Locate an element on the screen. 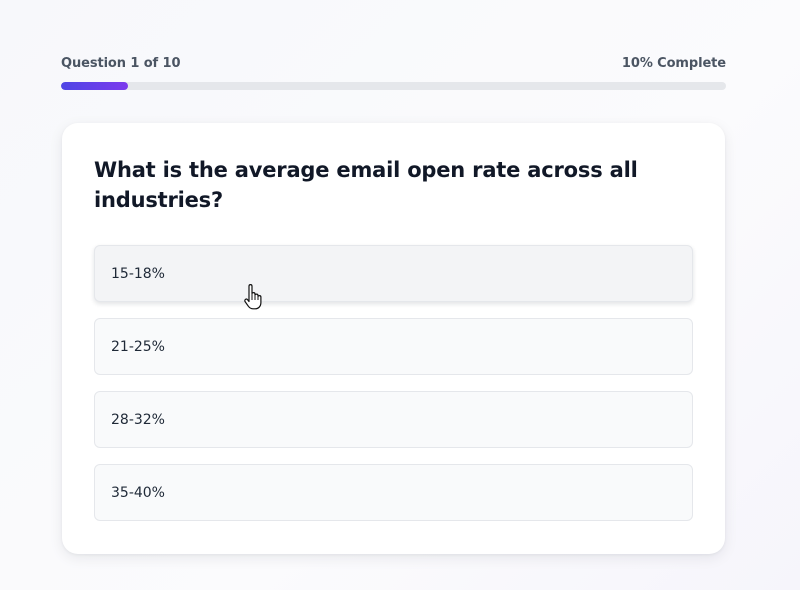 This screenshot has height=590, width=800. progress-header: Question 1 of 10 10% Complete is located at coordinates (393, 64).